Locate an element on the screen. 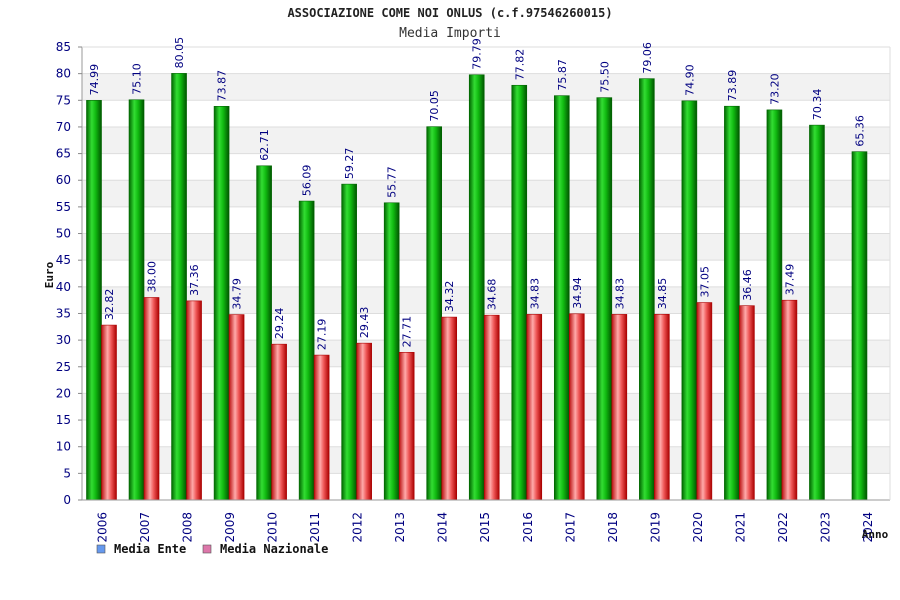 This screenshot has height=600, width=900. data-label: 37.05 is located at coordinates (704, 282).